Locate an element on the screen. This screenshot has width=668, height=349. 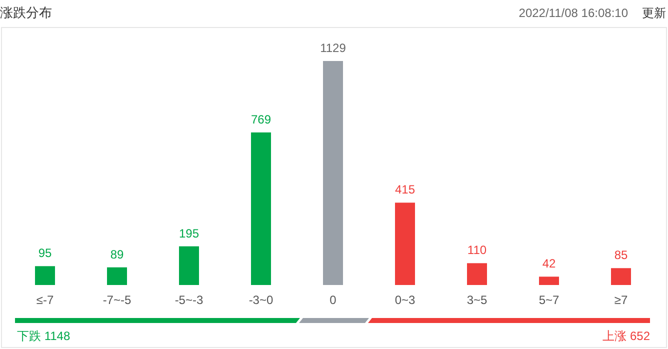
x-tick-label: 0 is located at coordinates (333, 300).